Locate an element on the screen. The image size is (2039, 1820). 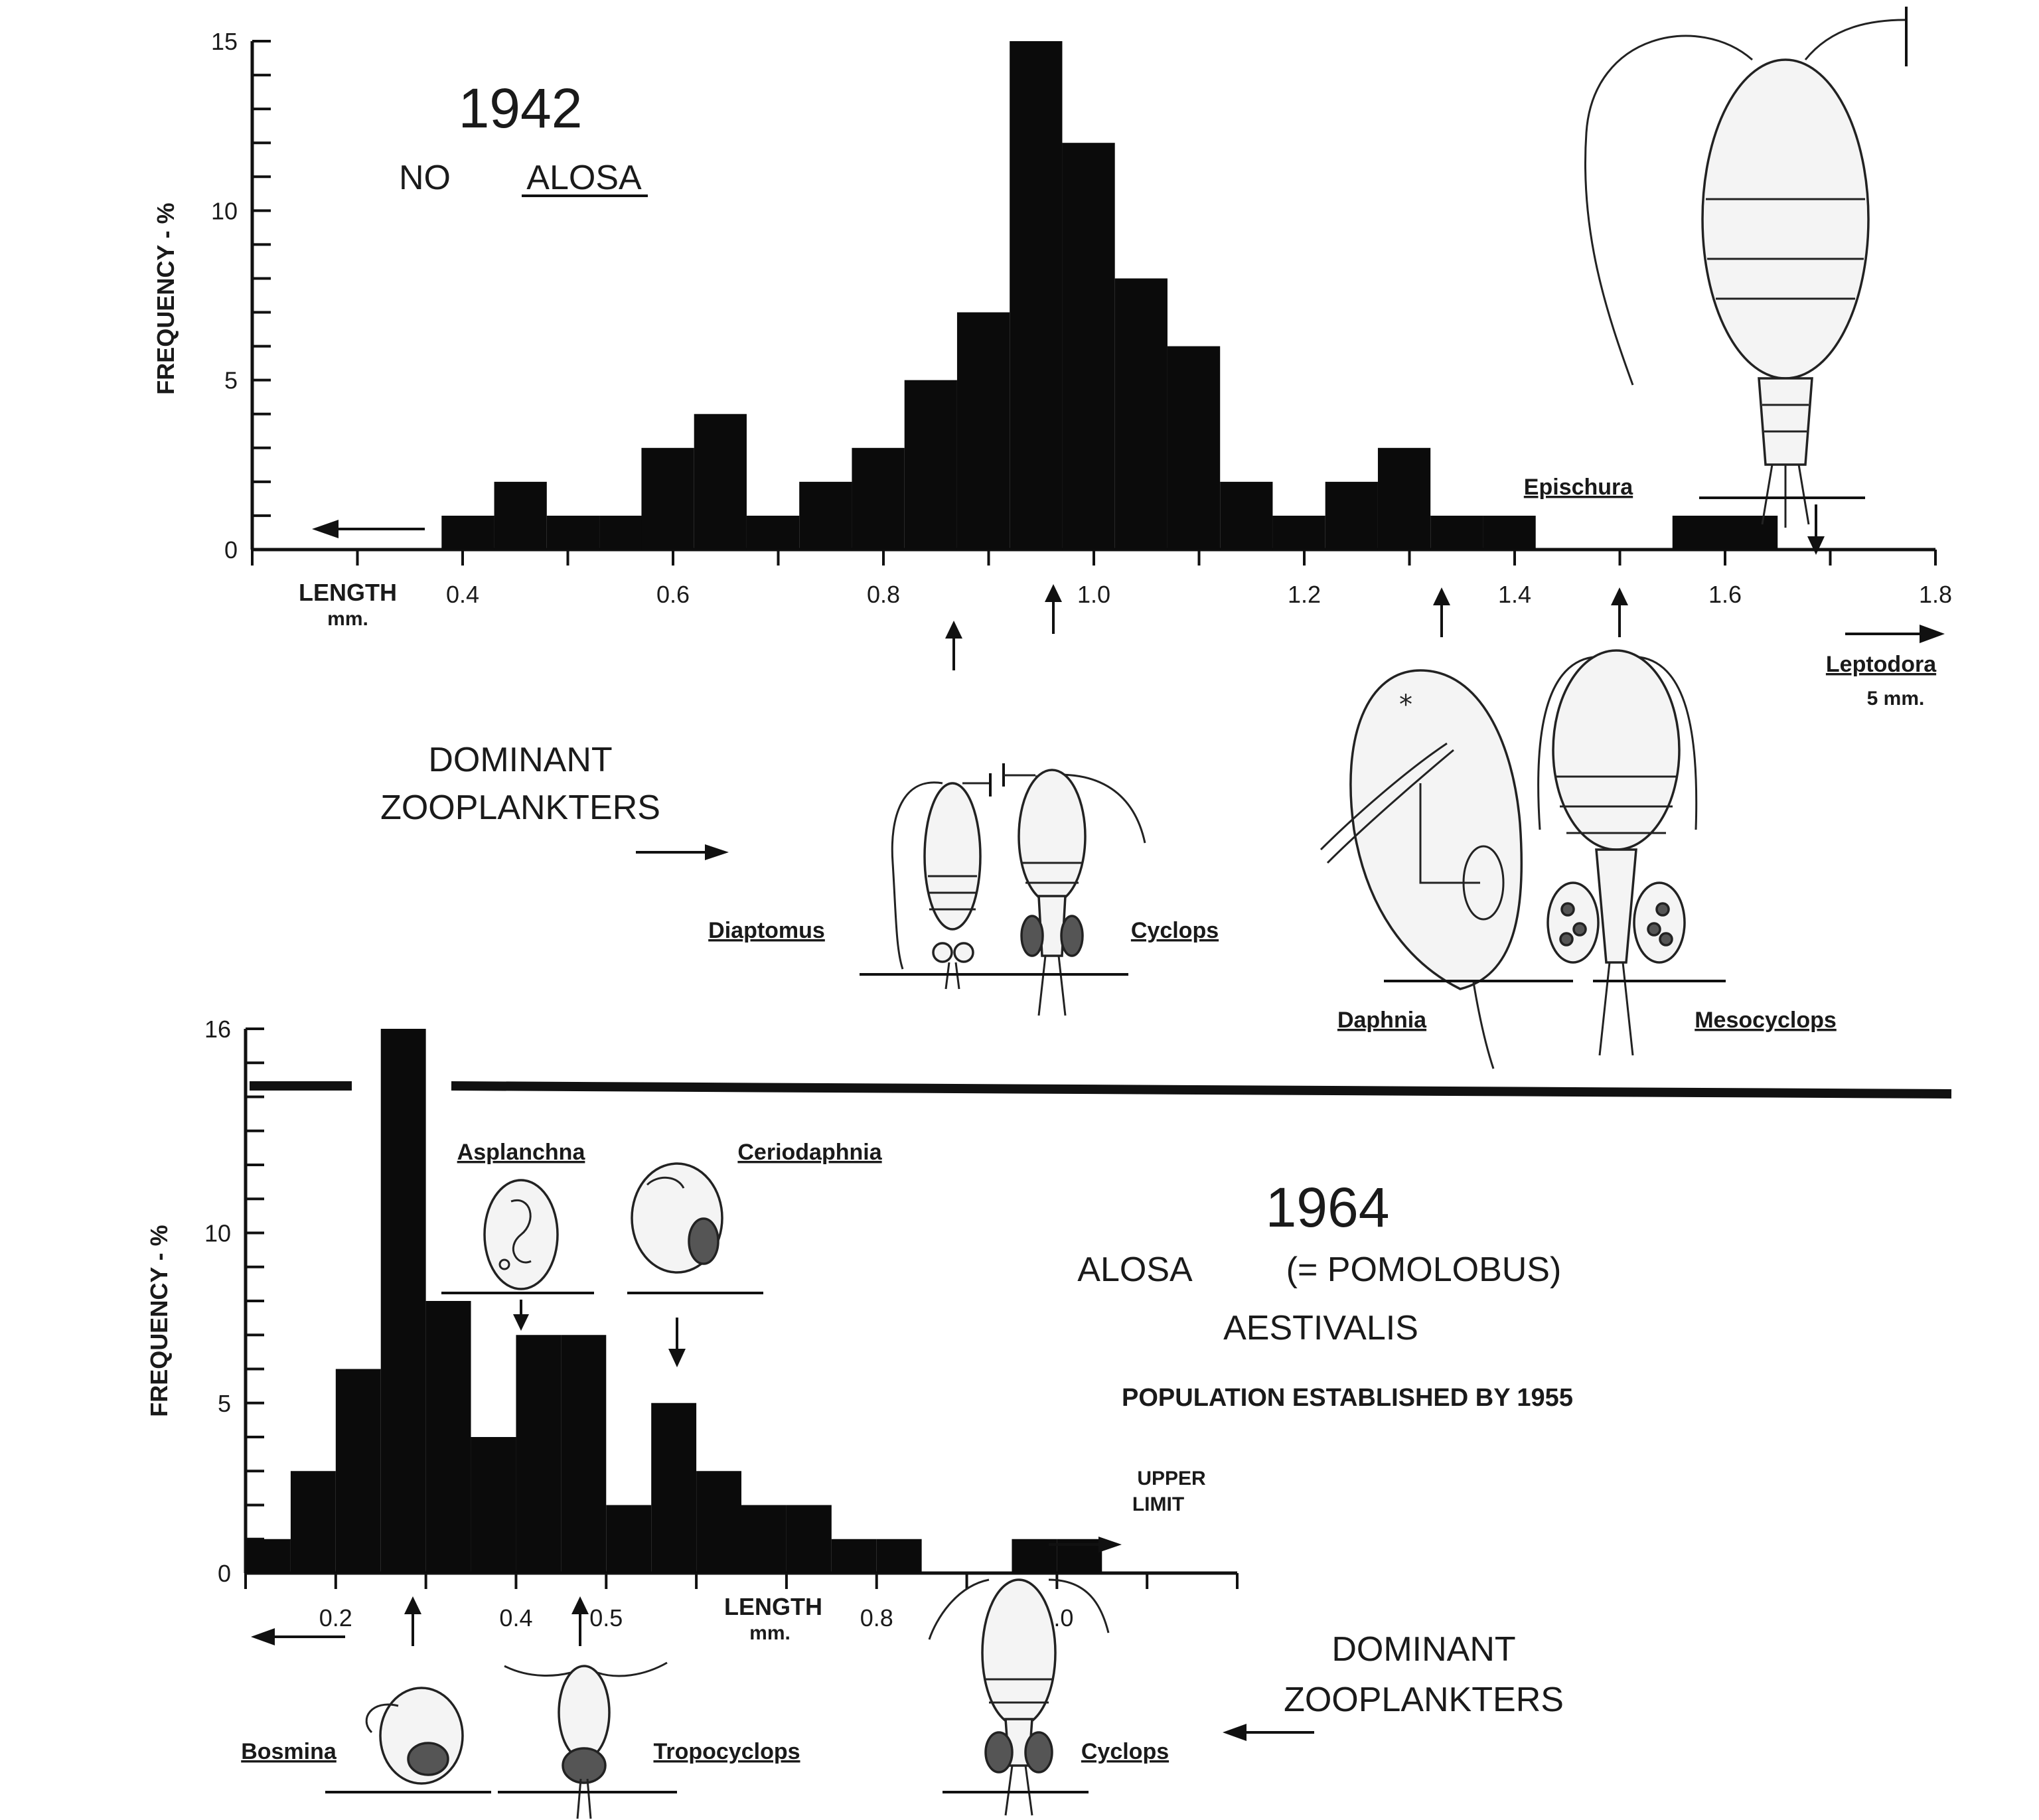
arrow-epischura is located at coordinates (1816, 529).